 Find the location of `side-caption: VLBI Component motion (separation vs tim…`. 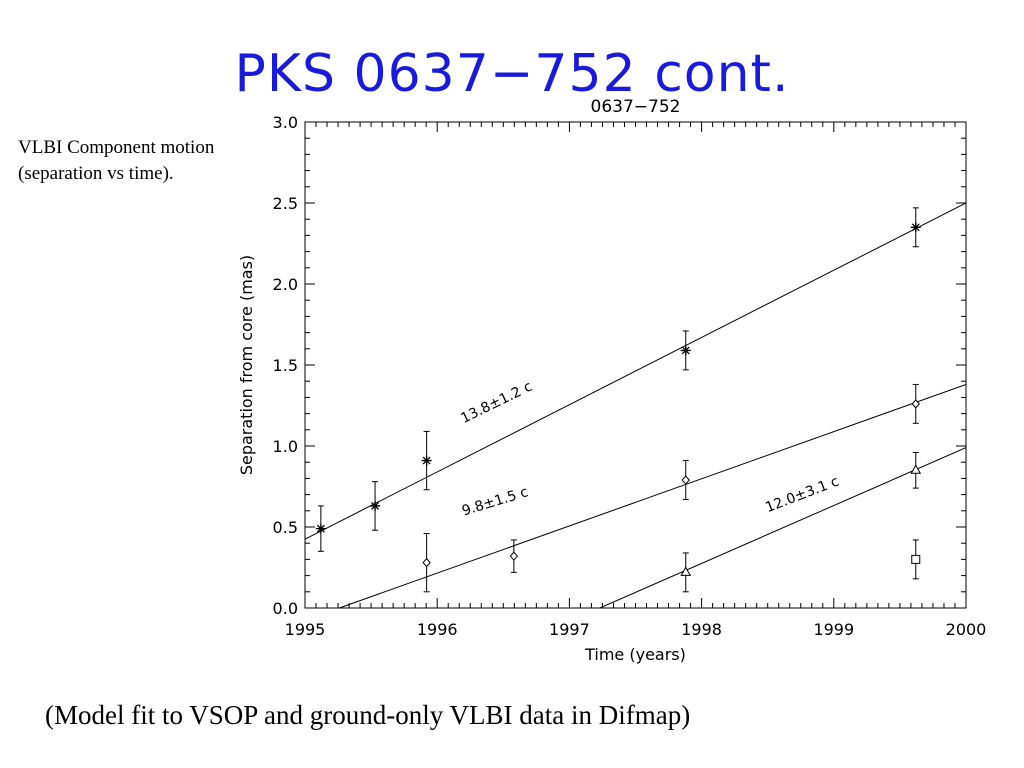

side-caption: VLBI Component motion (separation vs tim… is located at coordinates (116, 160).